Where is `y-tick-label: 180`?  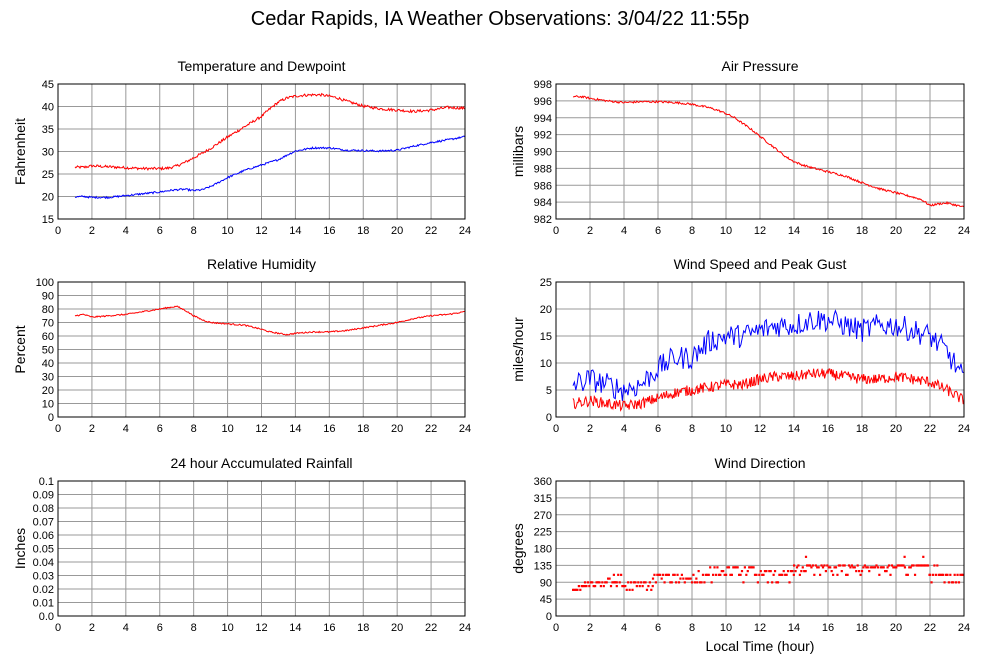
y-tick-label: 180 is located at coordinates (543, 550).